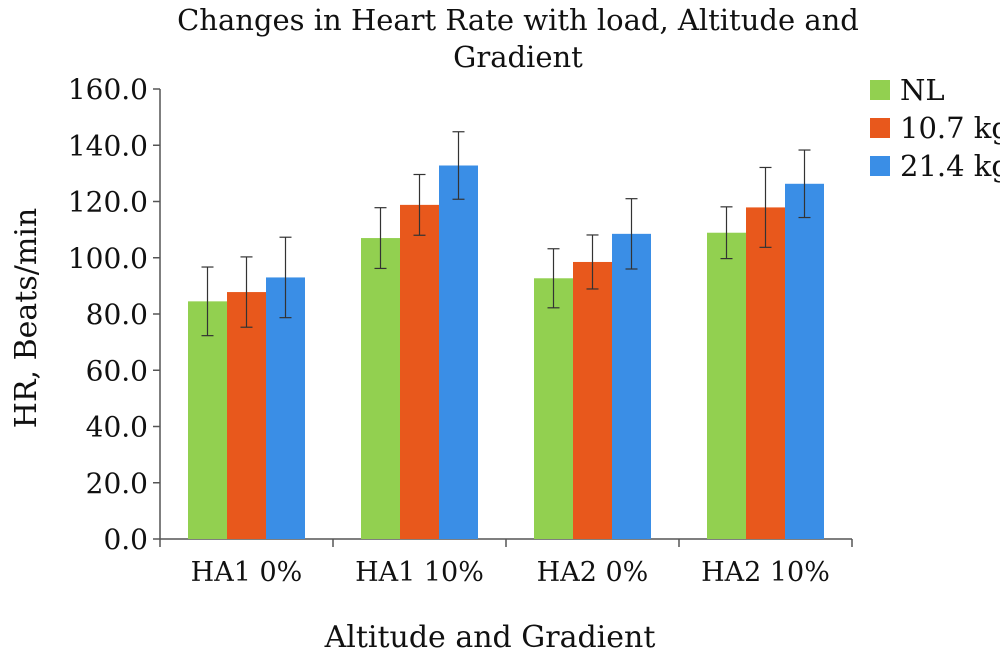  I want to click on legend-label: NL, so click(922, 90).